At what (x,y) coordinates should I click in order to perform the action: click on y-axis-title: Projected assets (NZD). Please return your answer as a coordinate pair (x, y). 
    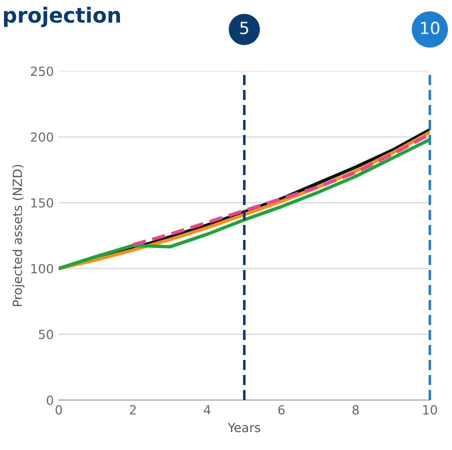
    Looking at the image, I should click on (18, 235).